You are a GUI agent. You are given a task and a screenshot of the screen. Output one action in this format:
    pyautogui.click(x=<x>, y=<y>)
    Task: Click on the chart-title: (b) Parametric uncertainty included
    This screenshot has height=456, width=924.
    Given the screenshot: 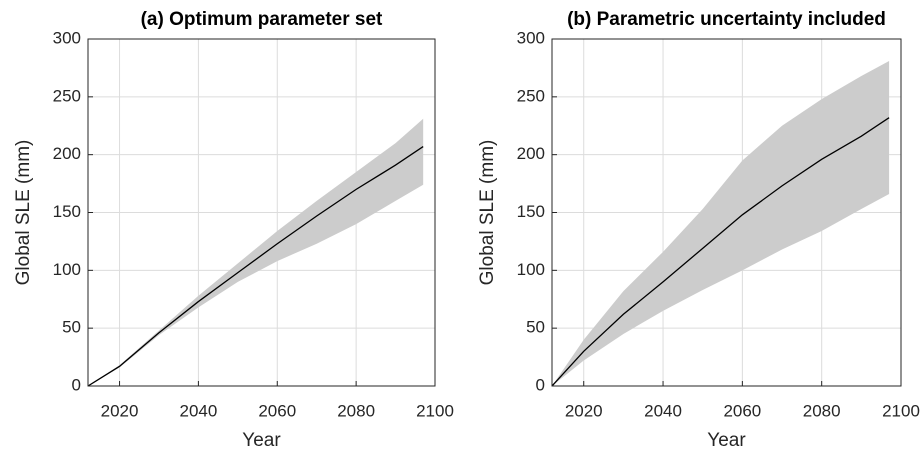 What is the action you would take?
    pyautogui.click(x=726, y=19)
    